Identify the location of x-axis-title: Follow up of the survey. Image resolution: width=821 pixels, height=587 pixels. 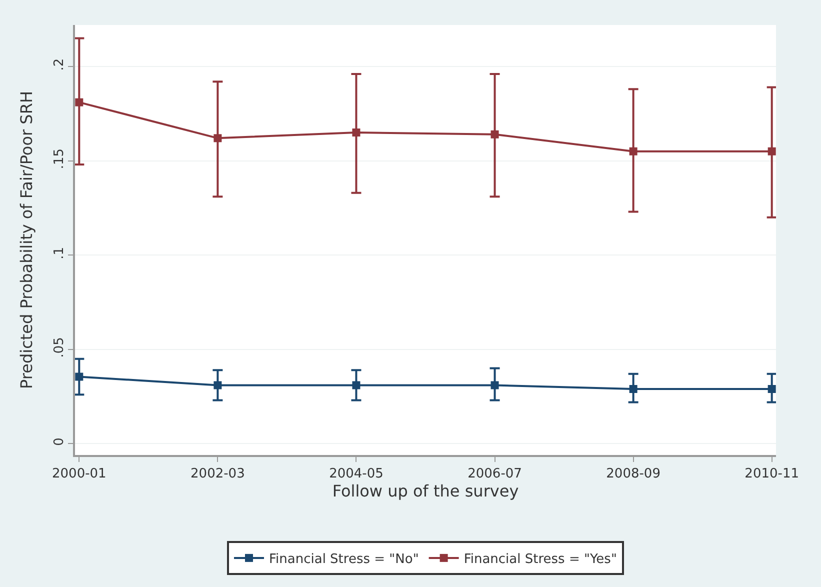
(425, 491).